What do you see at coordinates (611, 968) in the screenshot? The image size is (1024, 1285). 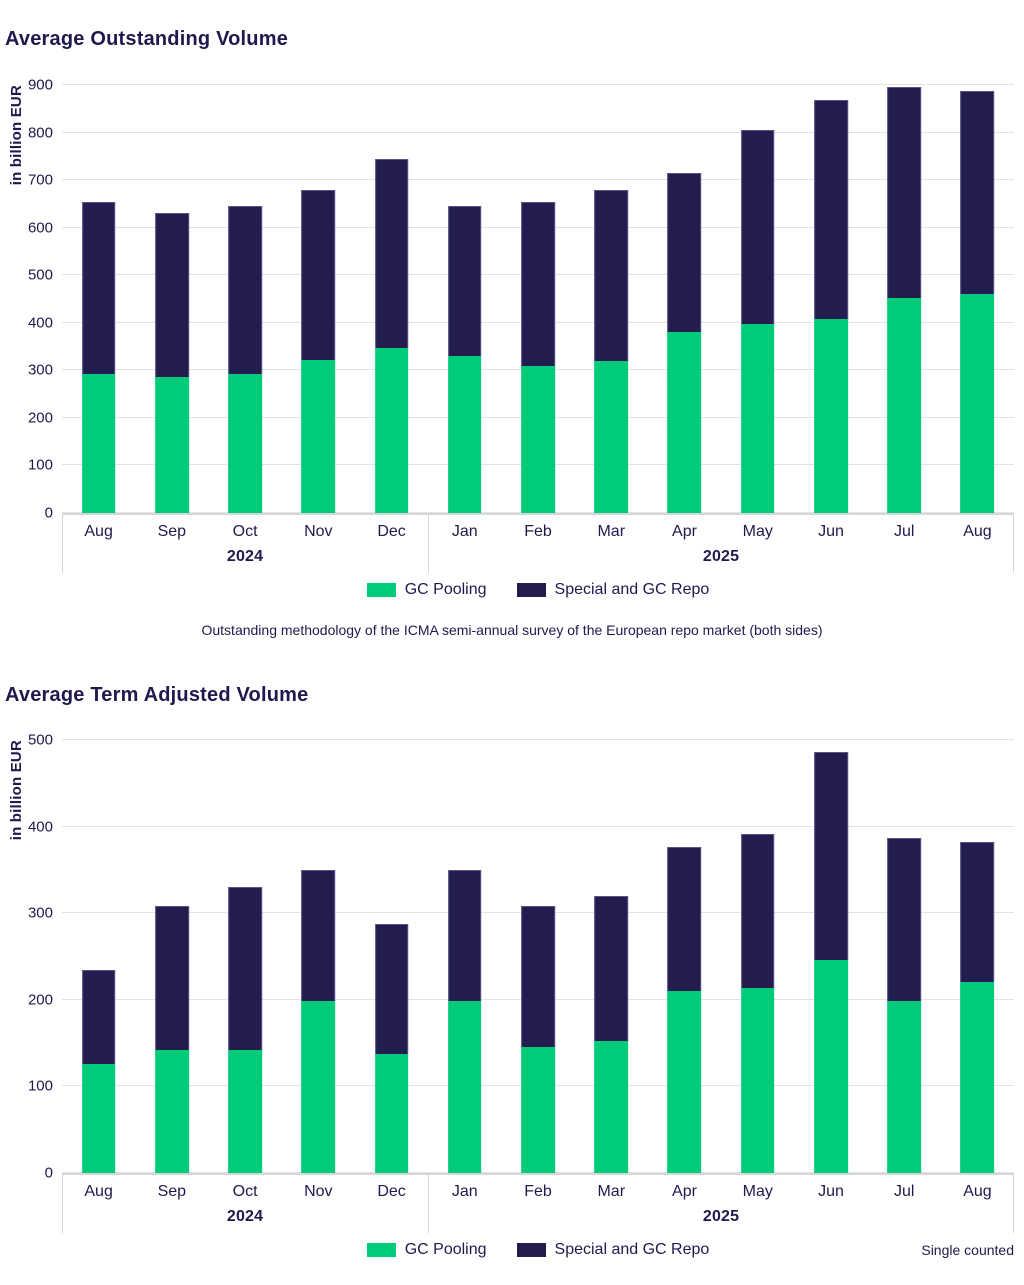 I see `segment-special-and-gc-repo-mar` at bounding box center [611, 968].